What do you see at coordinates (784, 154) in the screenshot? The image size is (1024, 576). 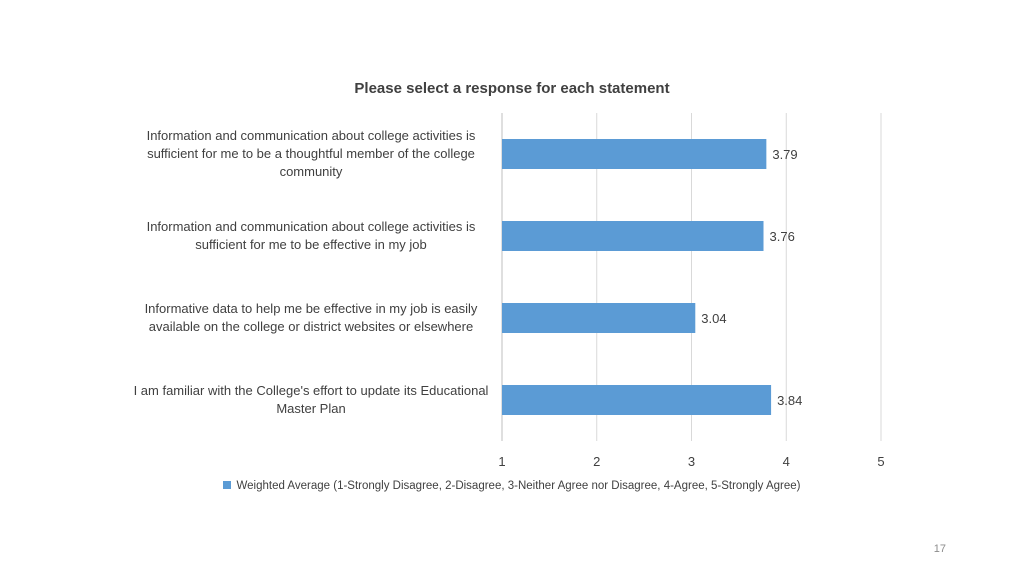 I see `data-label: 3.79` at bounding box center [784, 154].